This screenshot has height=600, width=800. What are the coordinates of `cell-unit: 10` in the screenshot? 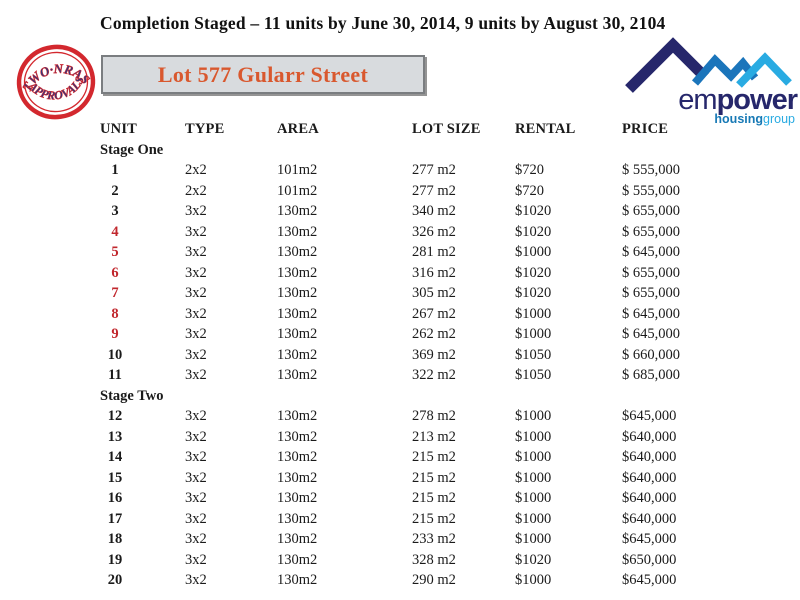 It's located at (142, 355).